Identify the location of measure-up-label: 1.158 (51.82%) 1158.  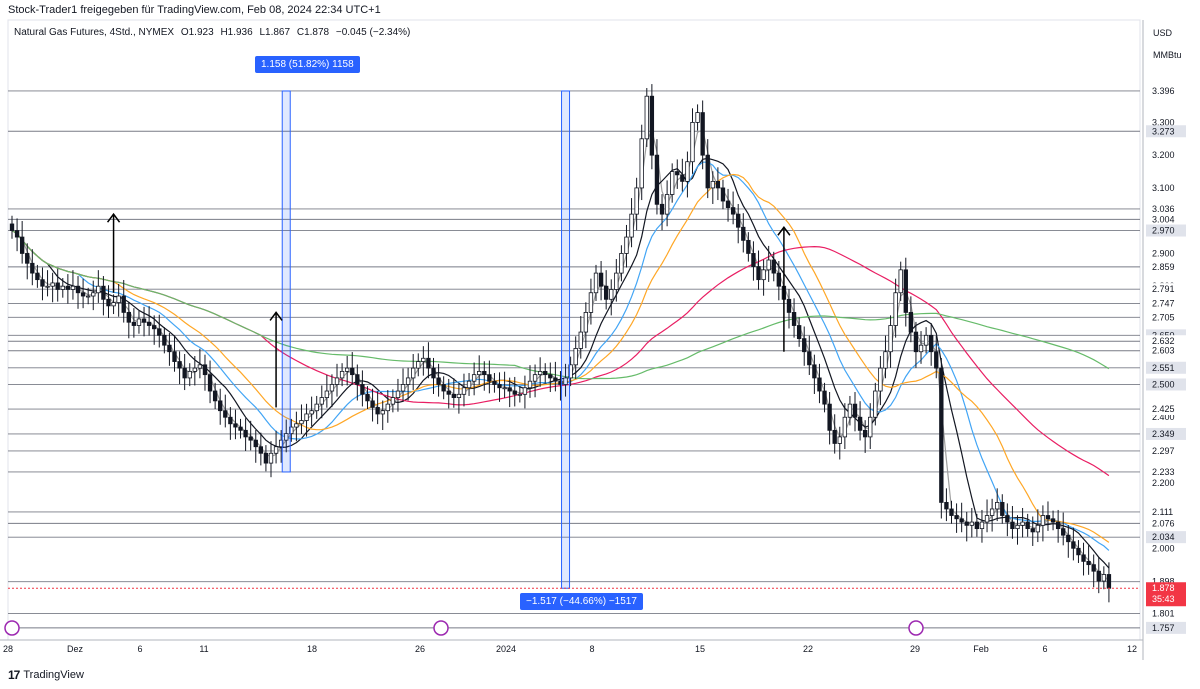
(307, 64).